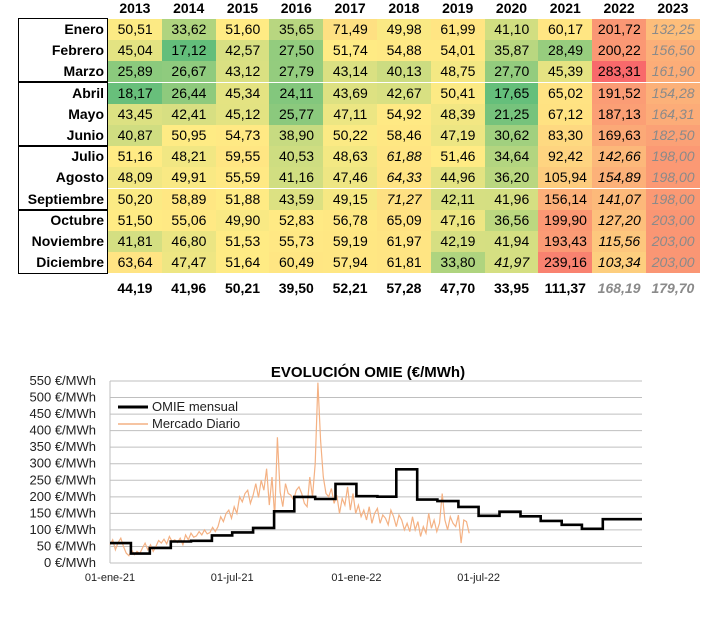  I want to click on price-cell: 132,25, so click(673, 29).